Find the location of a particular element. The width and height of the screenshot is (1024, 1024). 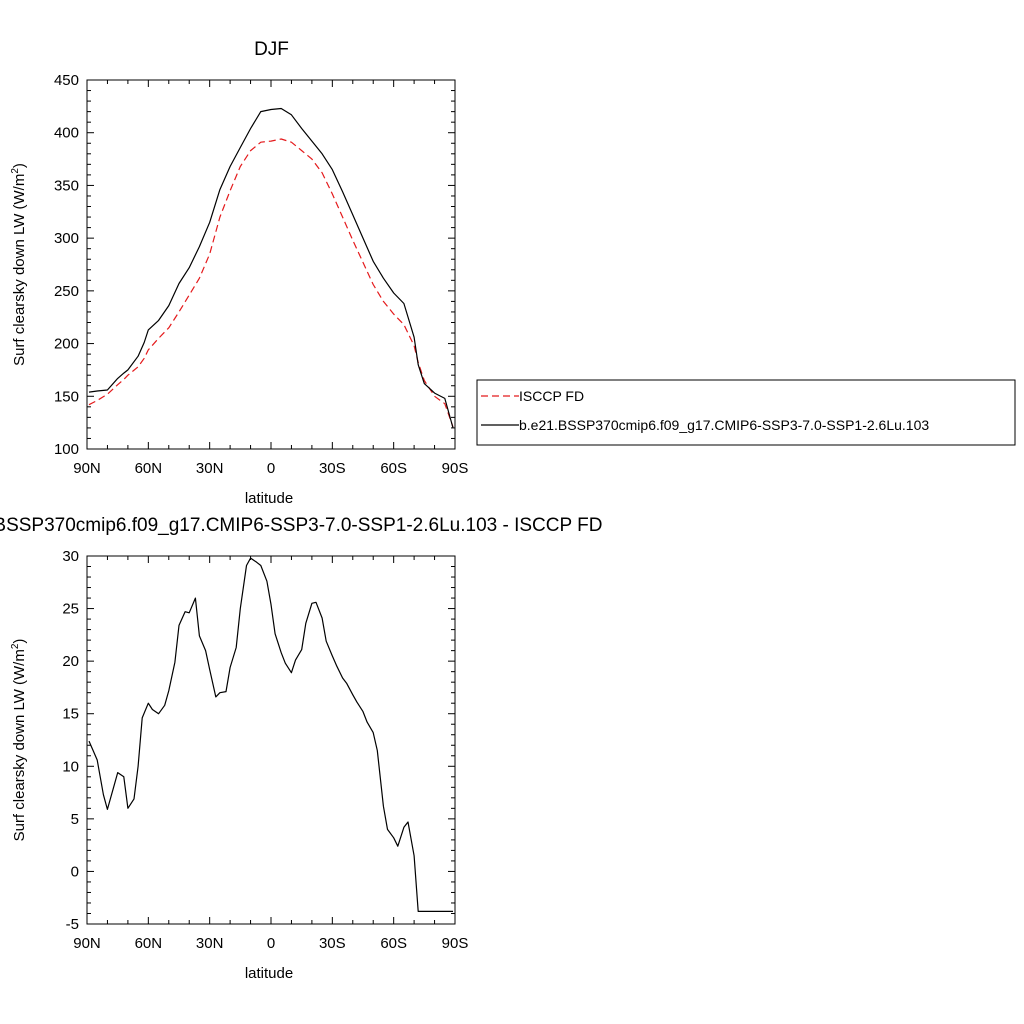

y-tick-label: 15 is located at coordinates (70, 714).